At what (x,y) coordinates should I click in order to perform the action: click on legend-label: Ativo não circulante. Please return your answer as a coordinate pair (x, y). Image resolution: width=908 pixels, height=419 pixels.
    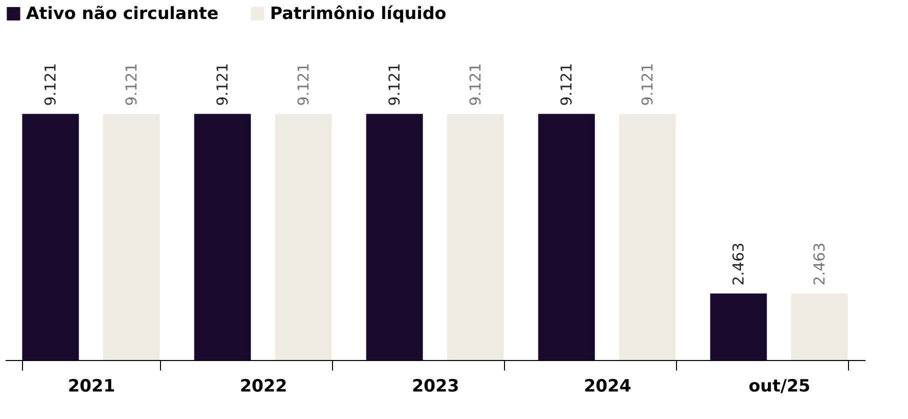
    Looking at the image, I should click on (122, 14).